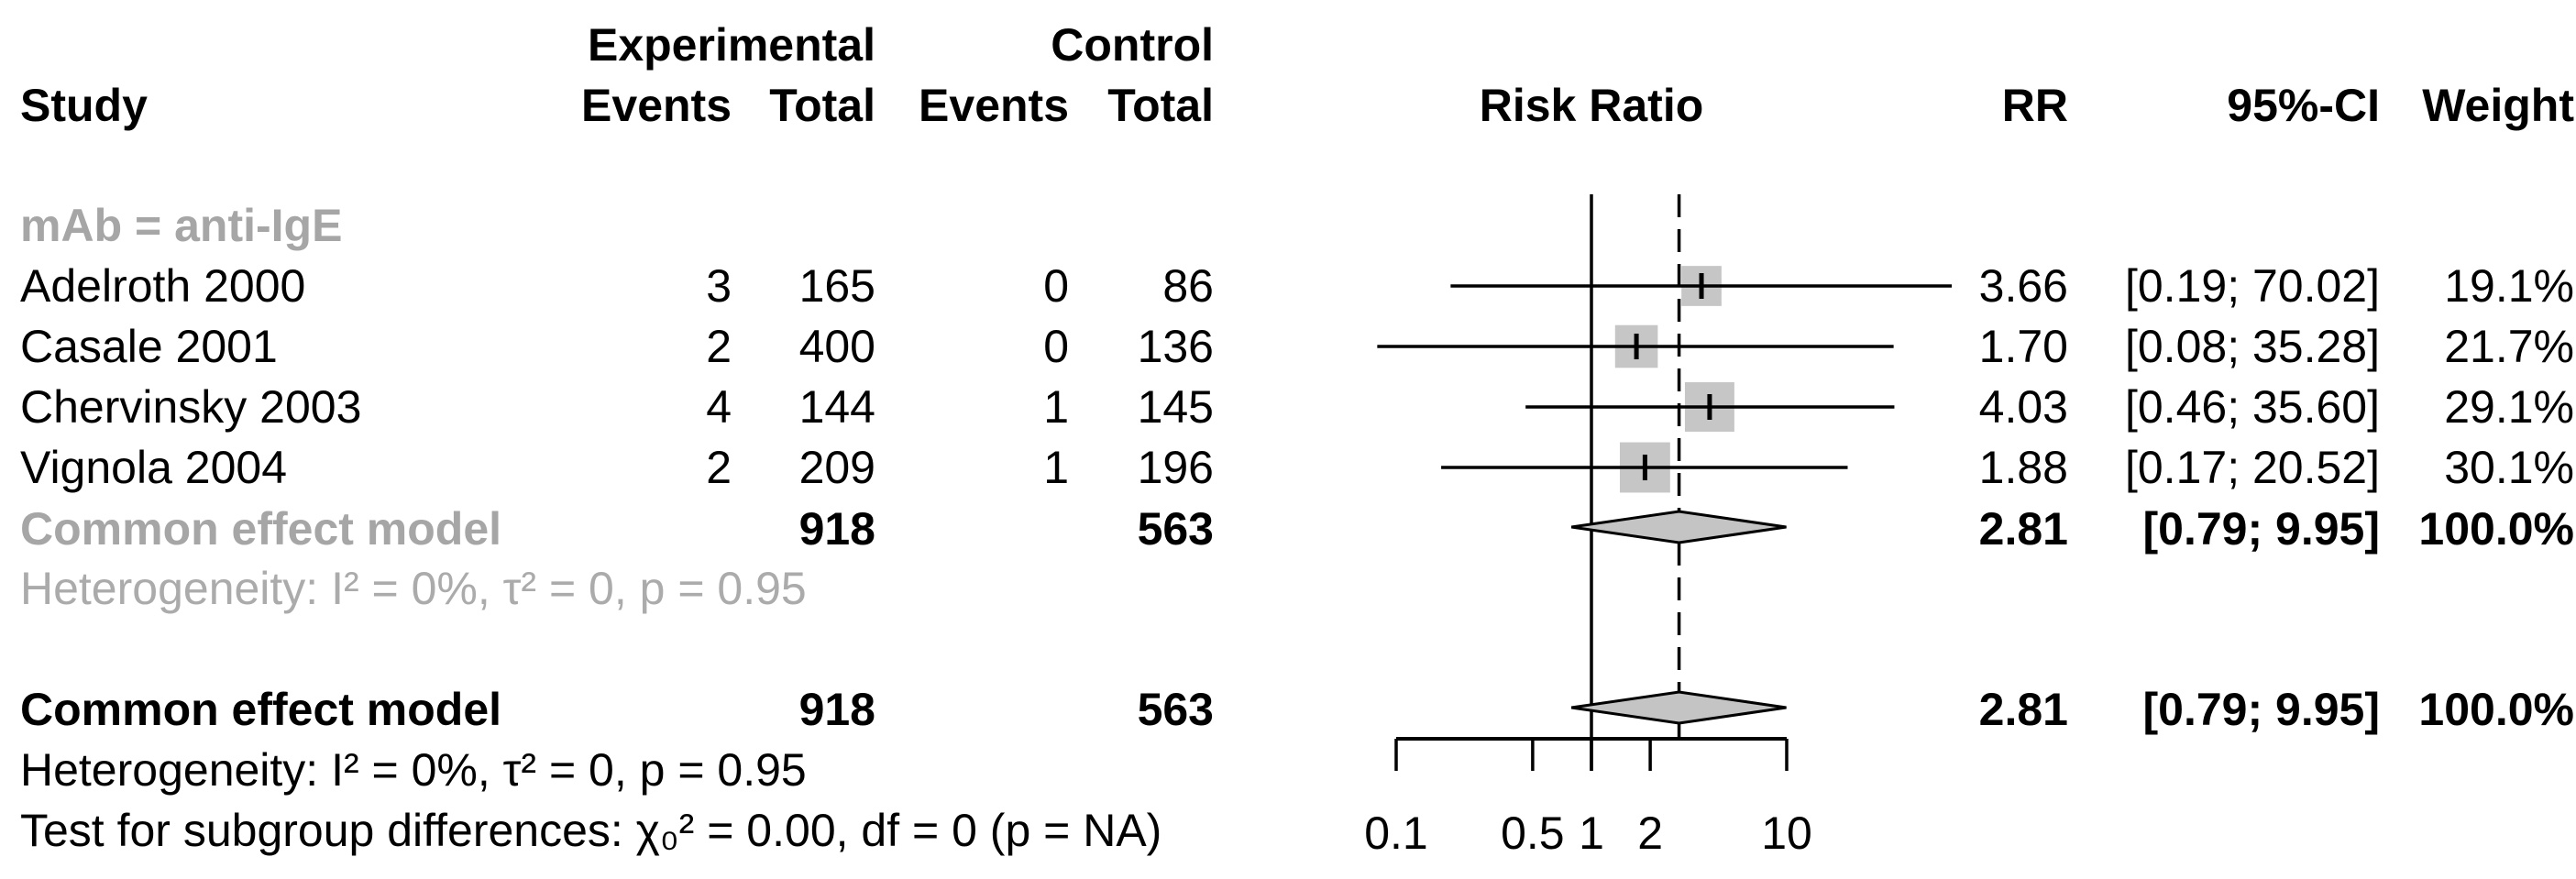 This screenshot has width=2576, height=879. I want to click on weight-value: 29.1%, so click(2509, 407).